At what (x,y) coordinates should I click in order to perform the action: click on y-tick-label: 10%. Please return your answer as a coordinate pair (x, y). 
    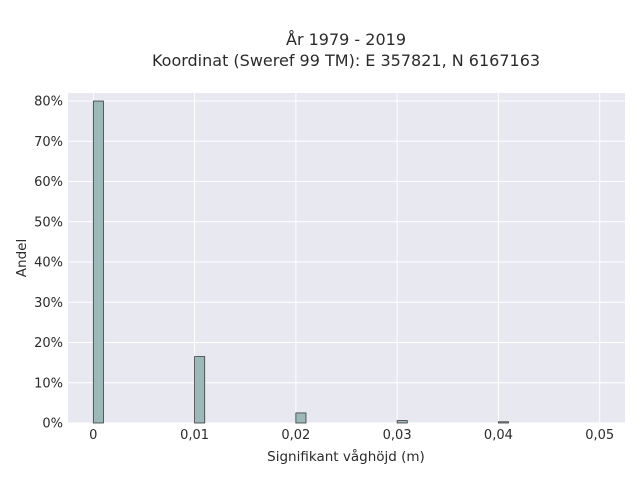
    Looking at the image, I should click on (48, 383).